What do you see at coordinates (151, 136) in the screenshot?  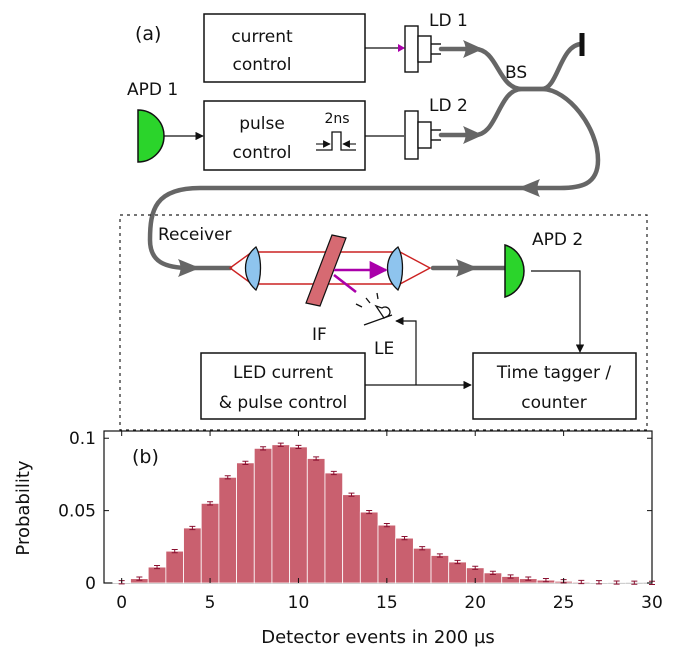 I see `apd1-detector-icon` at bounding box center [151, 136].